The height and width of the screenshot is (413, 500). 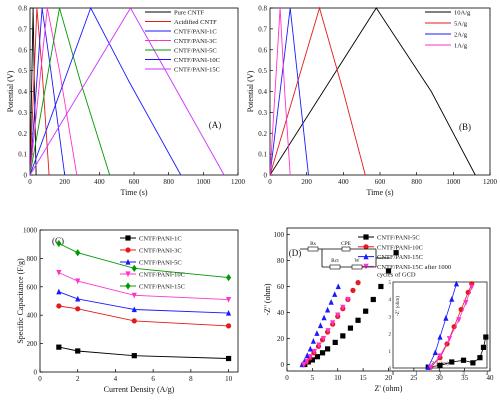 What do you see at coordinates (262, 92) in the screenshot?
I see `y-tick-label: 0.4` at bounding box center [262, 92].